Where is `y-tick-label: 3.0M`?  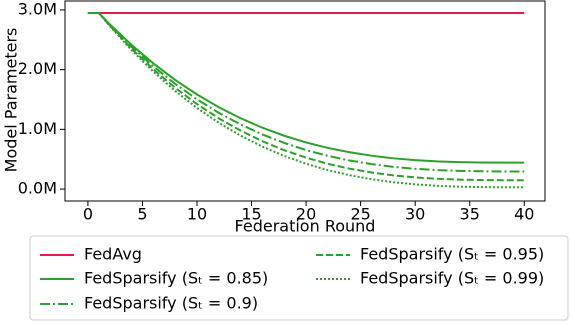
y-tick-label: 3.0M is located at coordinates (37, 9).